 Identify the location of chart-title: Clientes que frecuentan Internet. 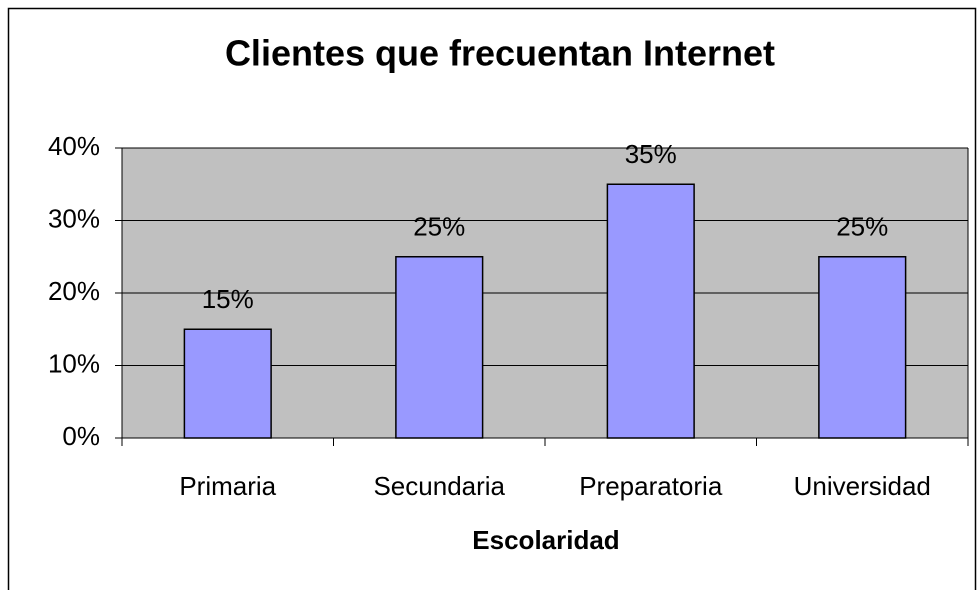
(500, 53).